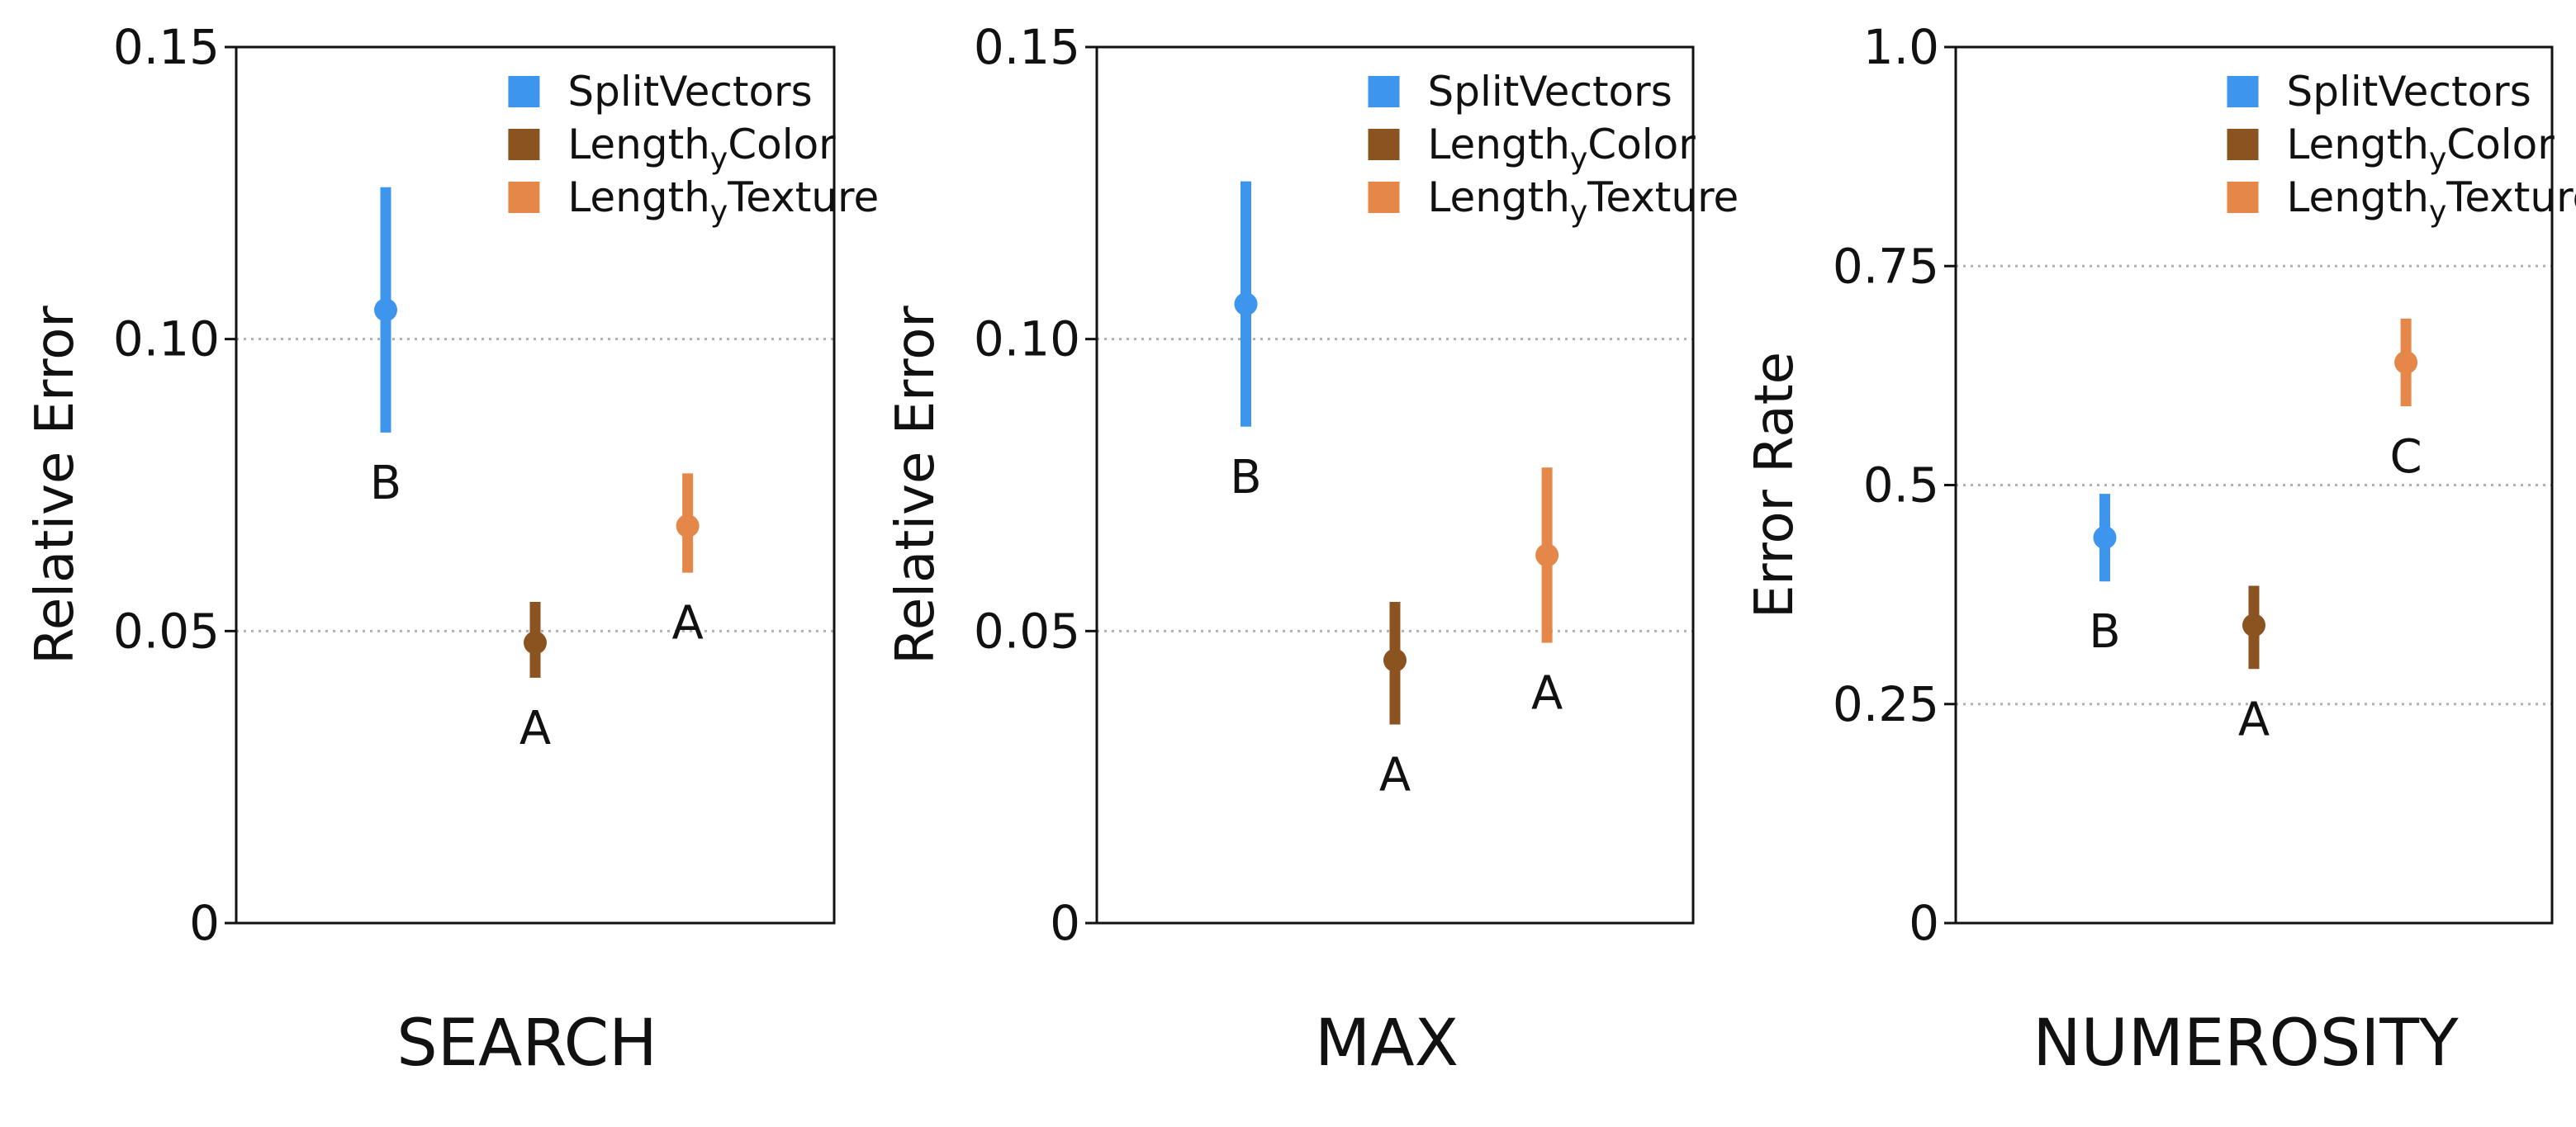 Image resolution: width=2576 pixels, height=1127 pixels. What do you see at coordinates (1901, 485) in the screenshot?
I see `y-tick-label: 0.5` at bounding box center [1901, 485].